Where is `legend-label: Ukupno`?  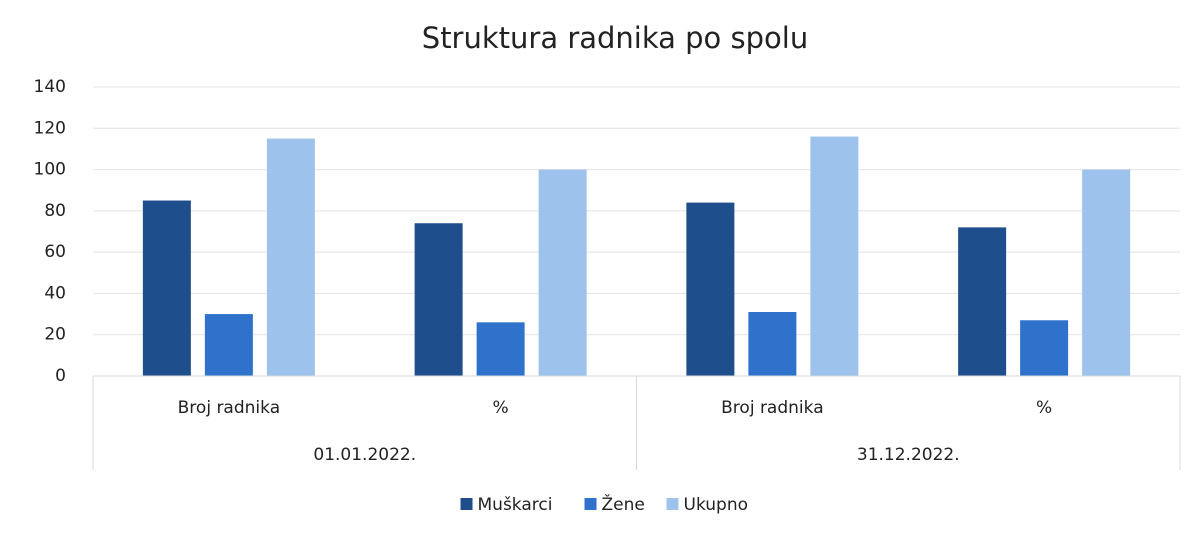 legend-label: Ukupno is located at coordinates (716, 505).